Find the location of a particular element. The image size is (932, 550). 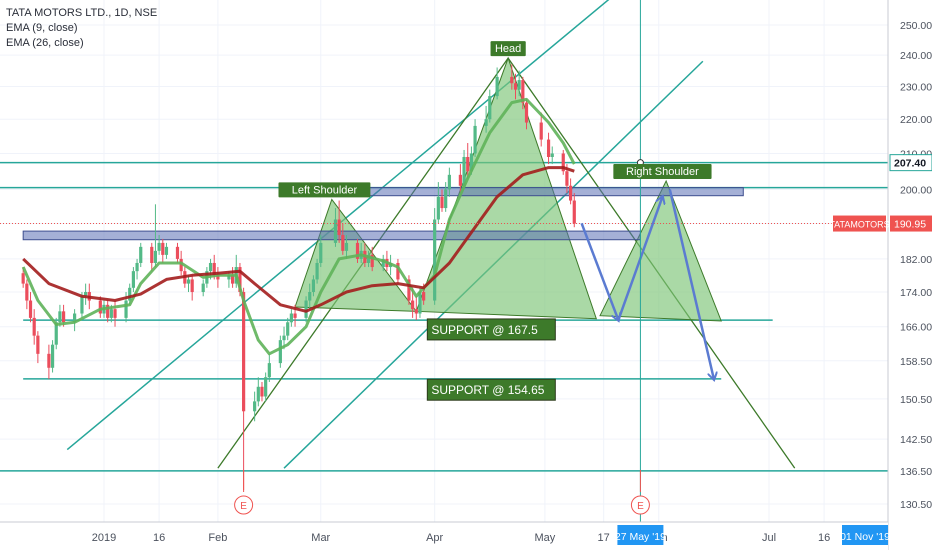

crosshair-date-box is located at coordinates (640, 535).